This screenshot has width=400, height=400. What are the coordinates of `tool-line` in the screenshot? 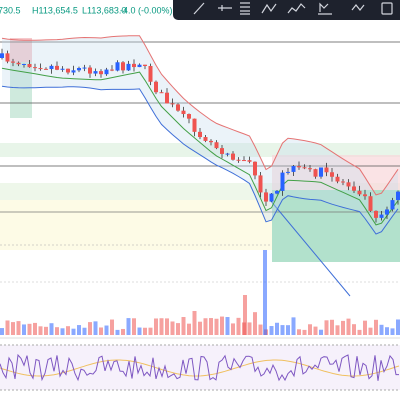 It's located at (199, 8).